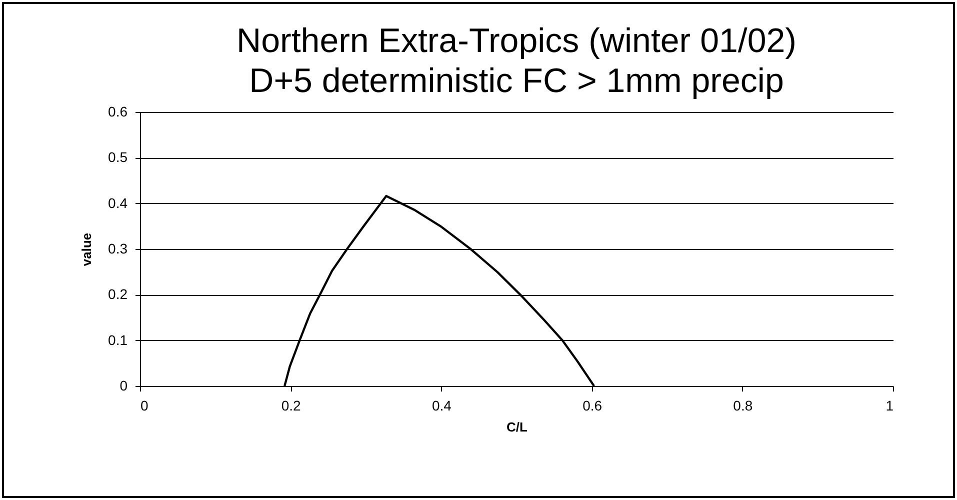 The image size is (957, 500). What do you see at coordinates (118, 248) in the screenshot?
I see `y-tick-label: 0.3` at bounding box center [118, 248].